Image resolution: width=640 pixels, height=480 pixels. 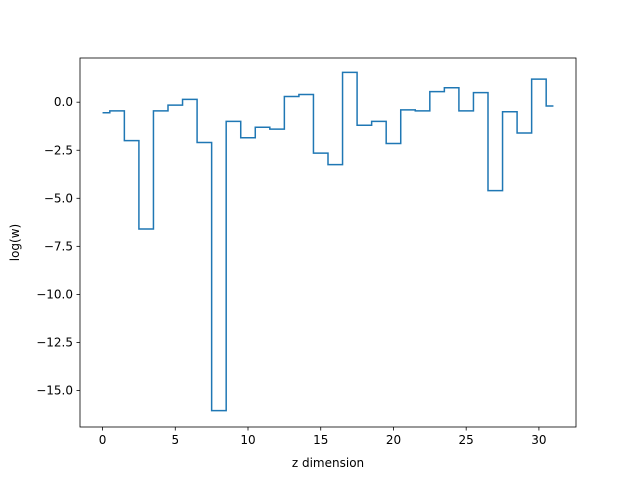 What do you see at coordinates (54, 294) in the screenshot?
I see `y-tick-label: −10.0` at bounding box center [54, 294].